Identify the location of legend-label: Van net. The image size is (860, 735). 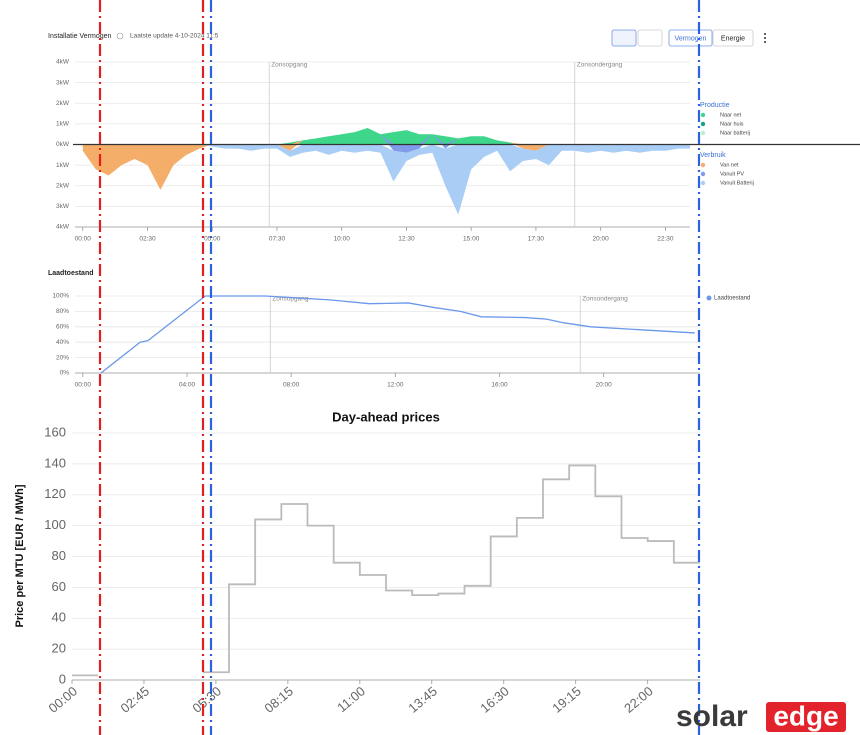
(729, 165).